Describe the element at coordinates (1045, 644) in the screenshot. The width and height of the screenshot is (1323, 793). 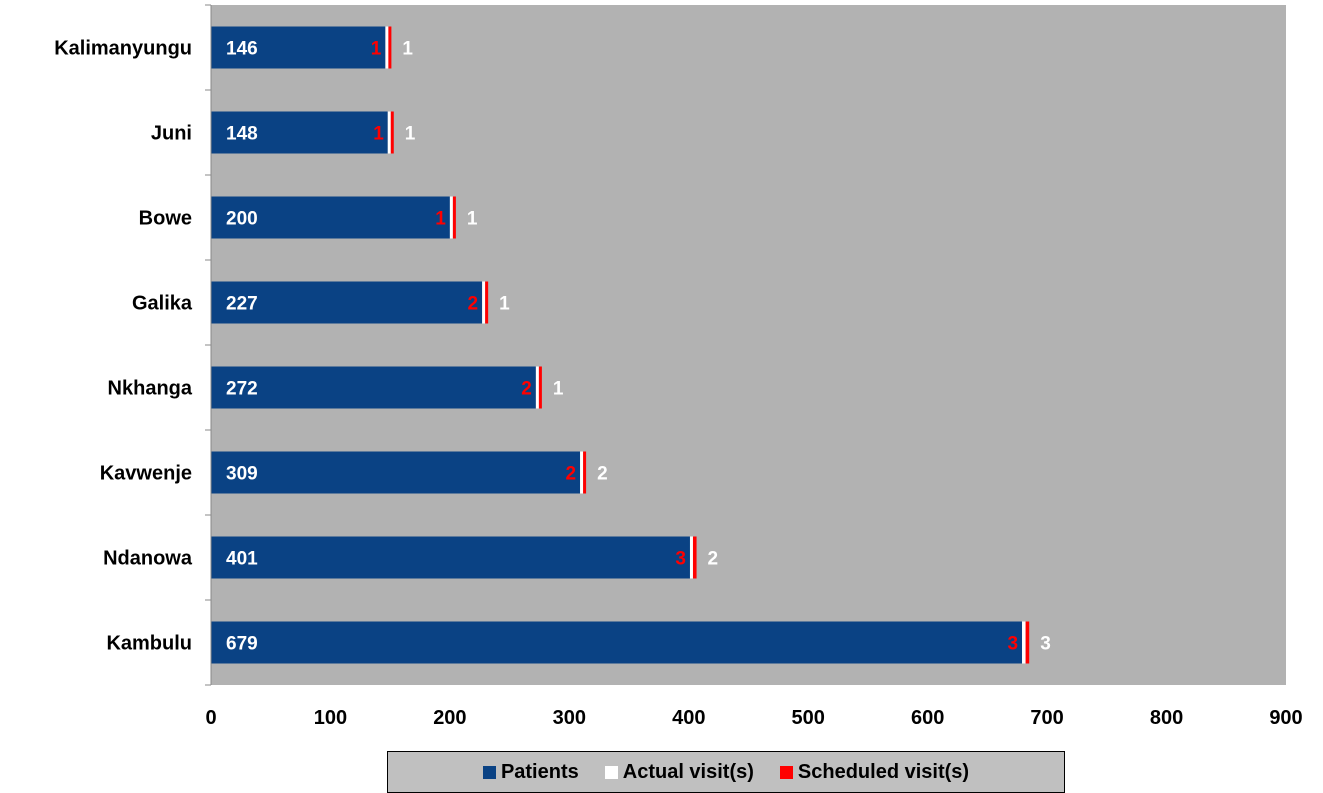
I see `data-label-actual-visits-kambulu: 3` at that location.